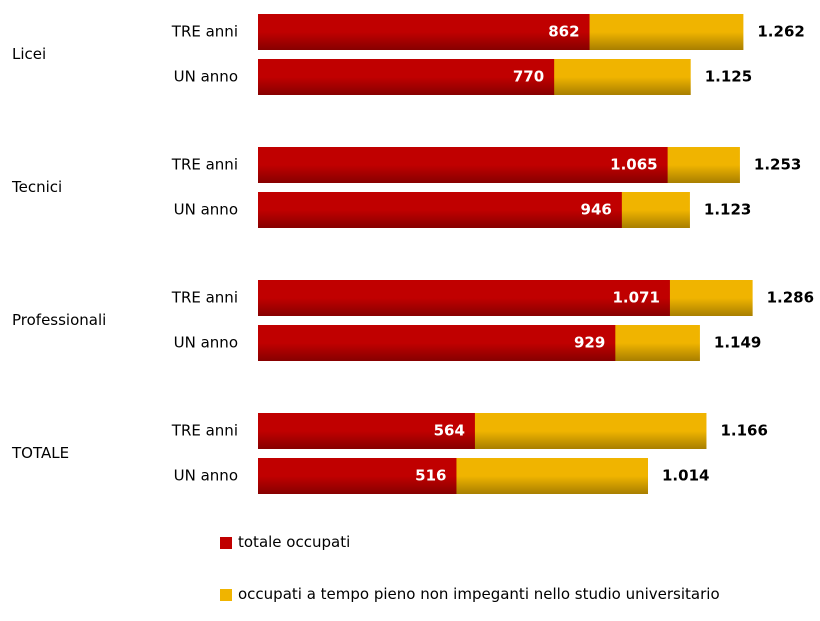 The width and height of the screenshot is (820, 621). What do you see at coordinates (780, 32) in the screenshot?
I see `value-label: 1.262` at bounding box center [780, 32].